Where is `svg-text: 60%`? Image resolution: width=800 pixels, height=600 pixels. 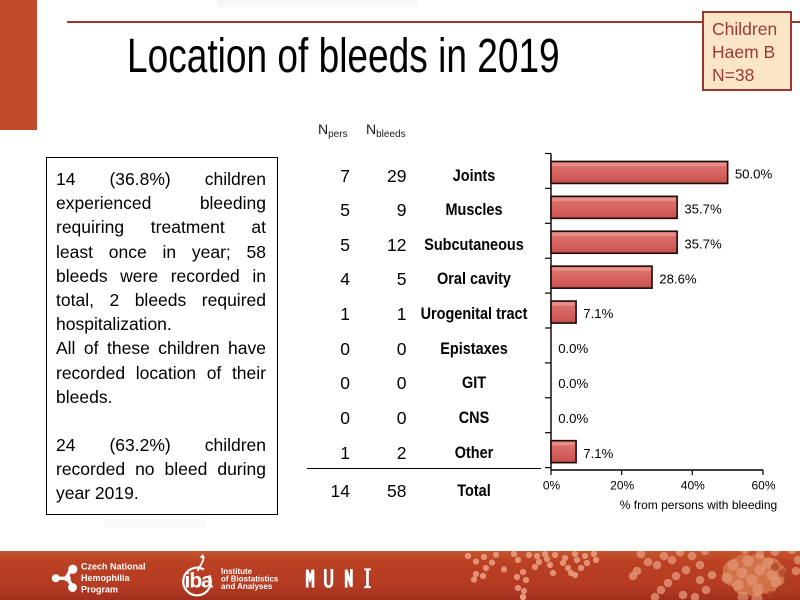
svg-text: 60% is located at coordinates (763, 486).